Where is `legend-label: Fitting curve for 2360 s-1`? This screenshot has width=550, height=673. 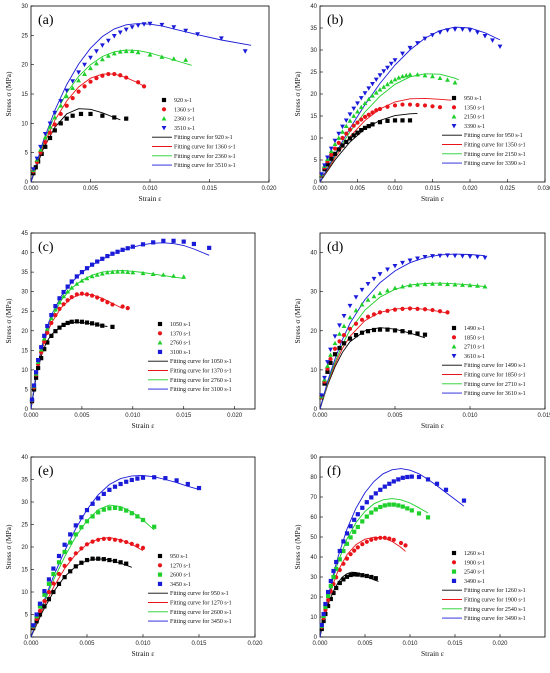
legend-label: Fitting curve for 2360 s-1 is located at coordinates (205, 156).